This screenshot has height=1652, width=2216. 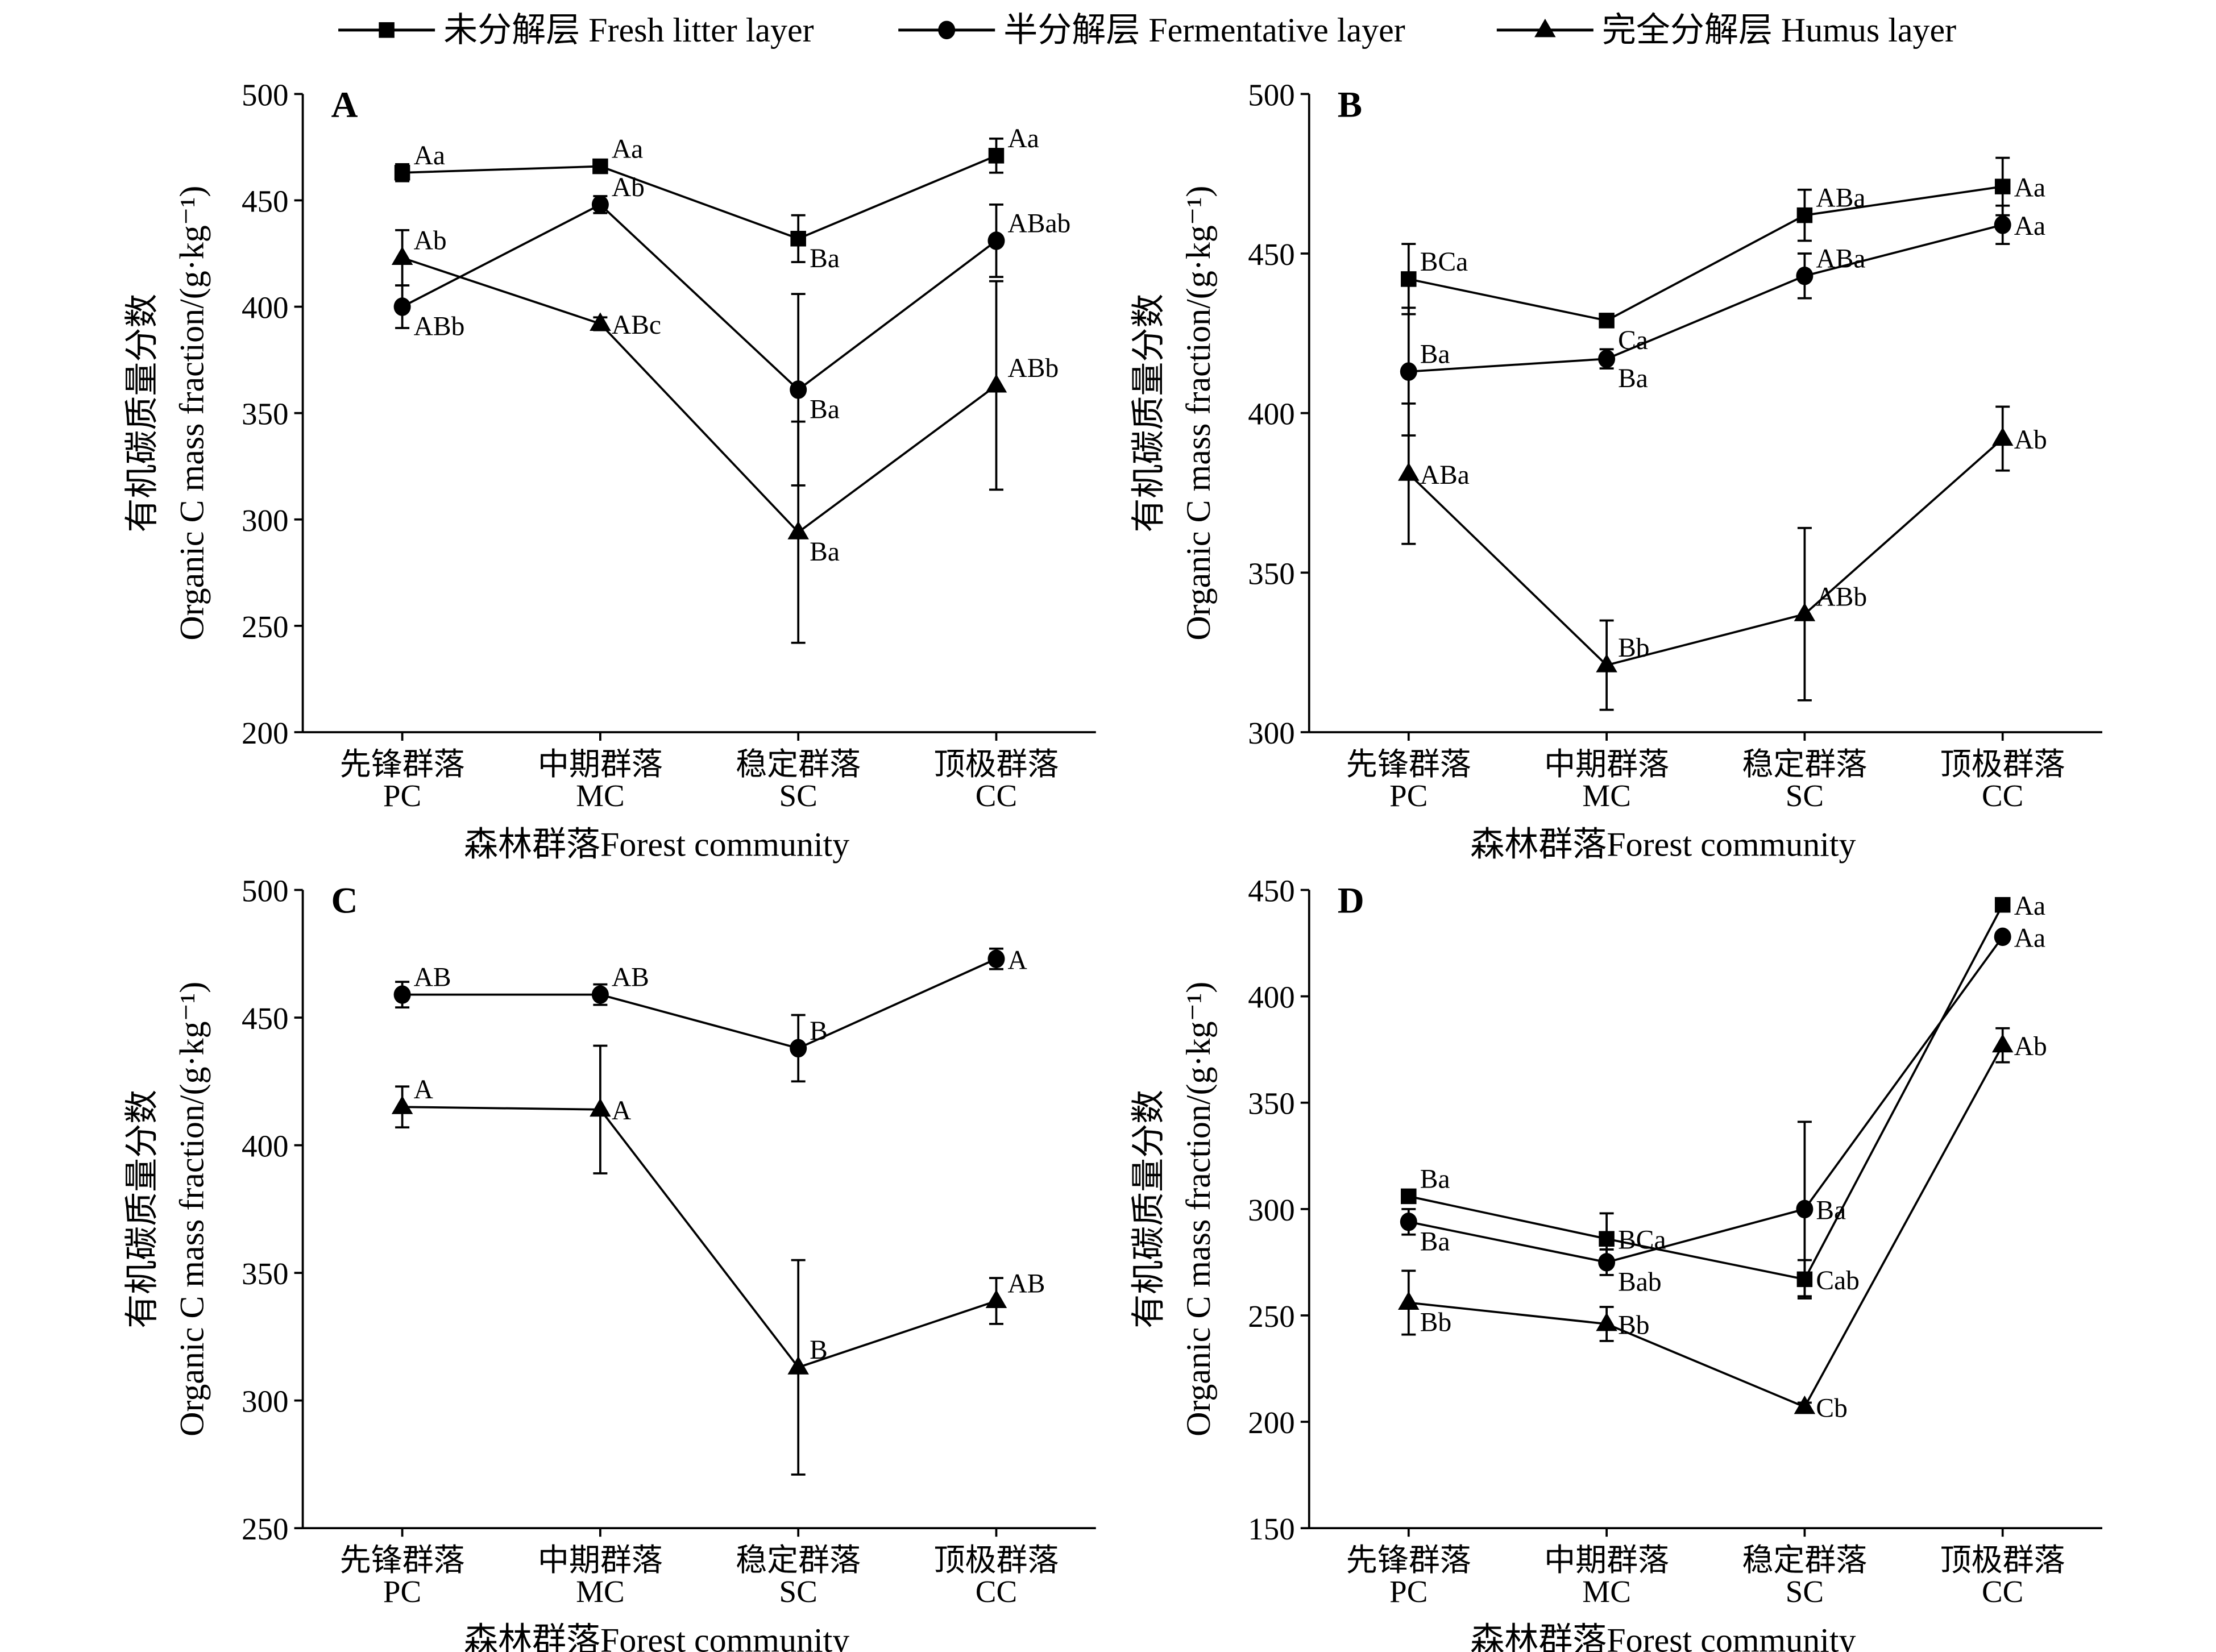 What do you see at coordinates (1271, 94) in the screenshot?
I see `y-tick-label: 500` at bounding box center [1271, 94].